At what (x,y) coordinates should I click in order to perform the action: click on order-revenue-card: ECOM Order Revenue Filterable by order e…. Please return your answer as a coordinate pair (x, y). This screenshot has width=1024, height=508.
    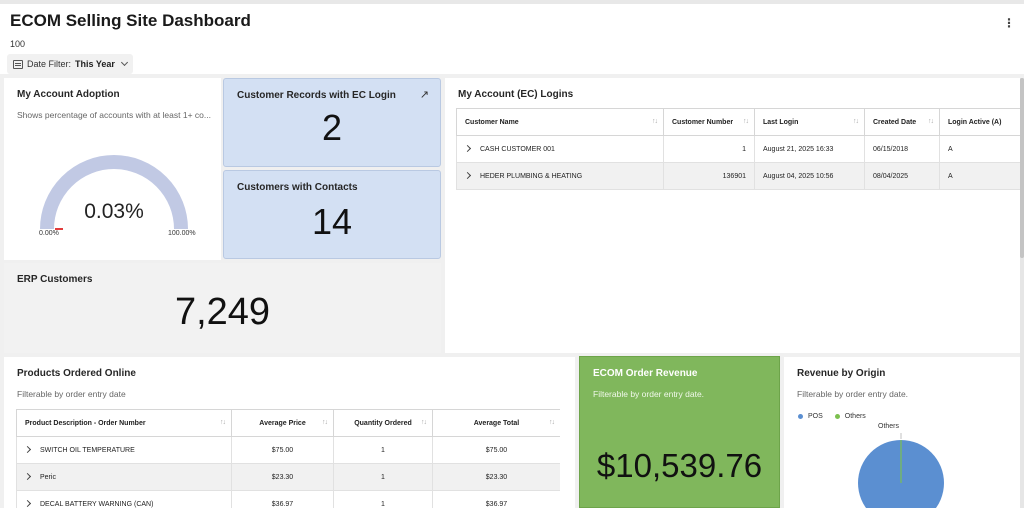
    Looking at the image, I should click on (679, 432).